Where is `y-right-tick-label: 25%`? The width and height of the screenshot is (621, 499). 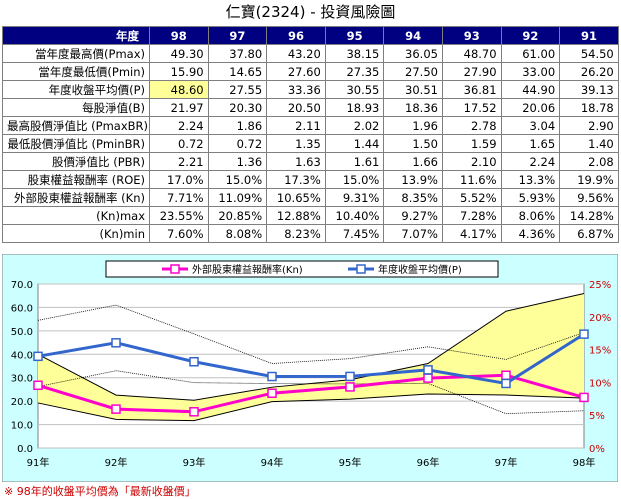
y-right-tick-label: 25% is located at coordinates (600, 285).